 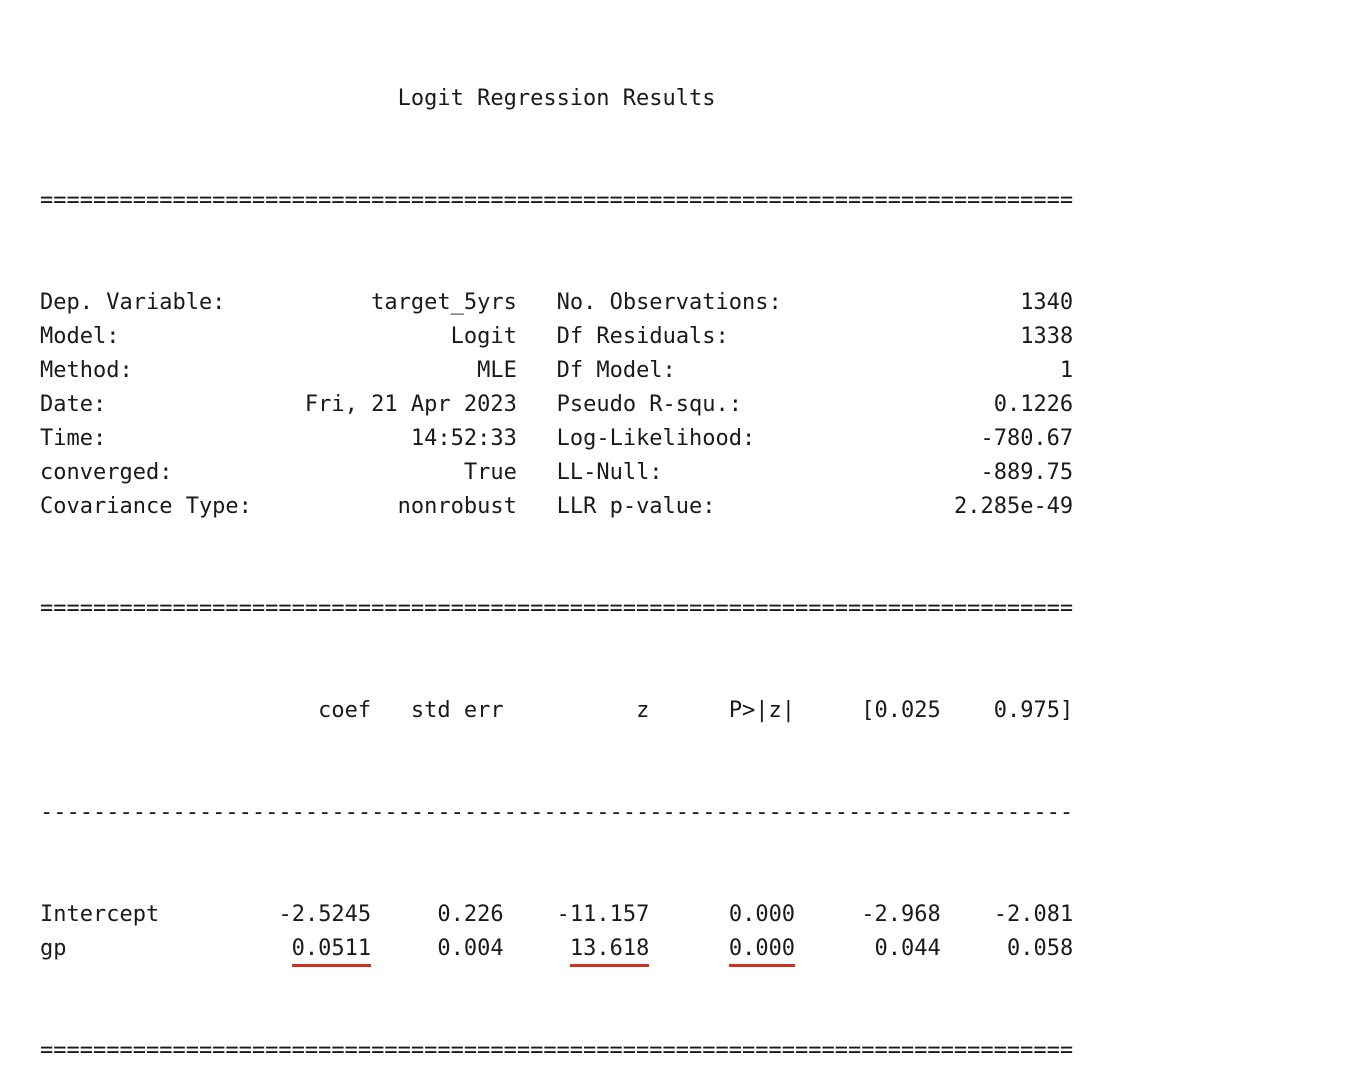 I want to click on summary-right-value: 1338, so click(x=1047, y=336).